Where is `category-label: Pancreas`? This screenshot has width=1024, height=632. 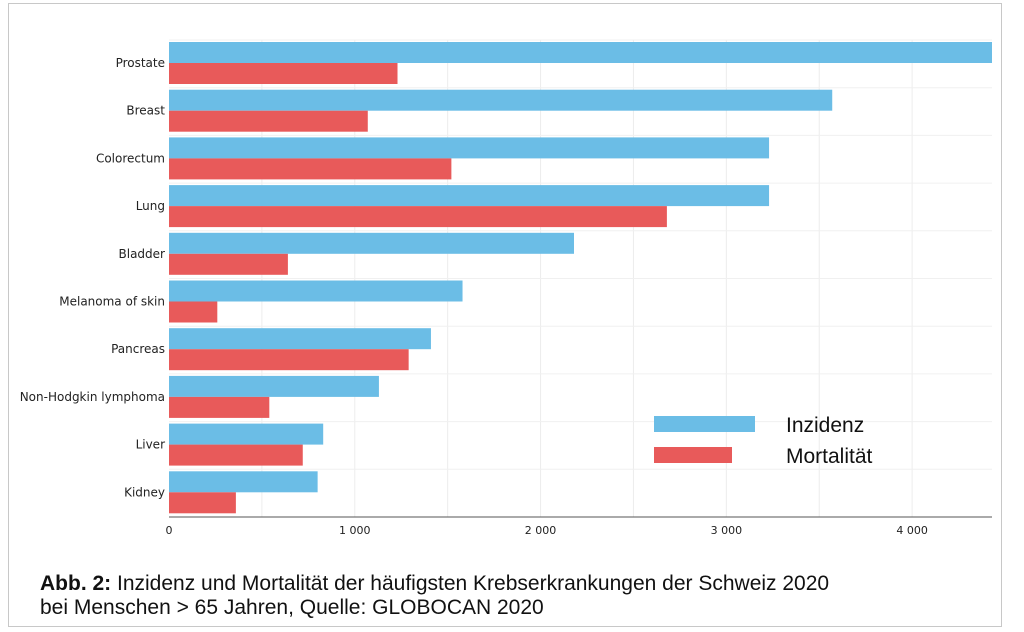 category-label: Pancreas is located at coordinates (138, 349).